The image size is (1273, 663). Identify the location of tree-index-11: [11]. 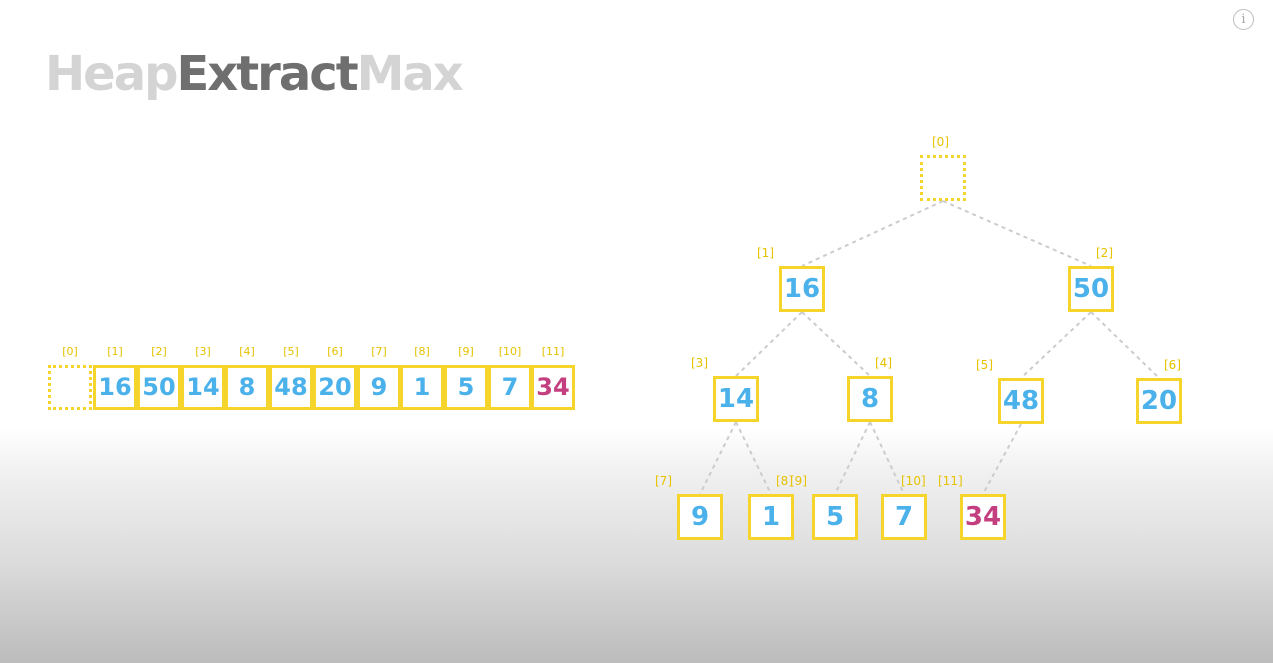
(950, 481).